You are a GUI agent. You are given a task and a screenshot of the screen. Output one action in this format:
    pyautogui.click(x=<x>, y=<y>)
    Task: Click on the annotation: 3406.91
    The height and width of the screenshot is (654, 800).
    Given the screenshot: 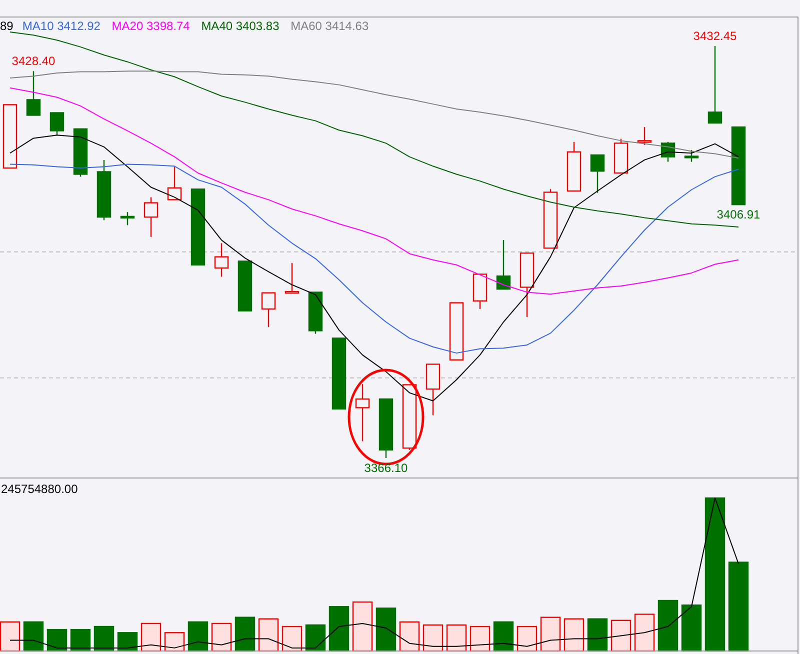 What is the action you would take?
    pyautogui.click(x=738, y=215)
    